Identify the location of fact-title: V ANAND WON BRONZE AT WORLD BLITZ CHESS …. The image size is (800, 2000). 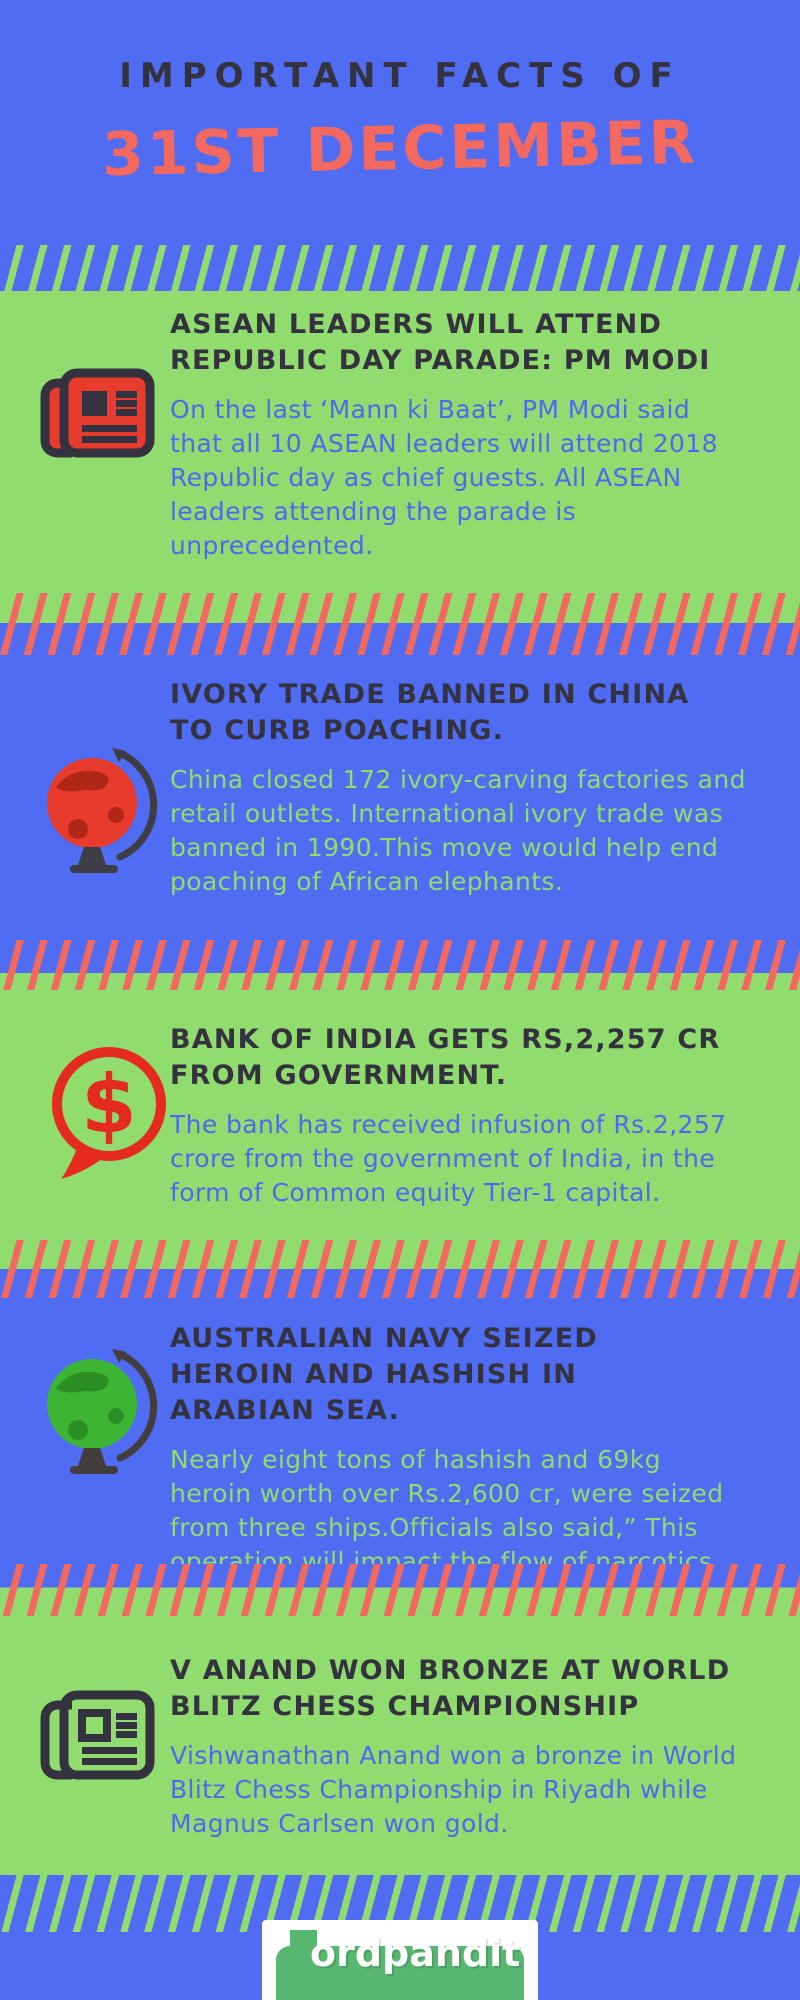
(450, 1688).